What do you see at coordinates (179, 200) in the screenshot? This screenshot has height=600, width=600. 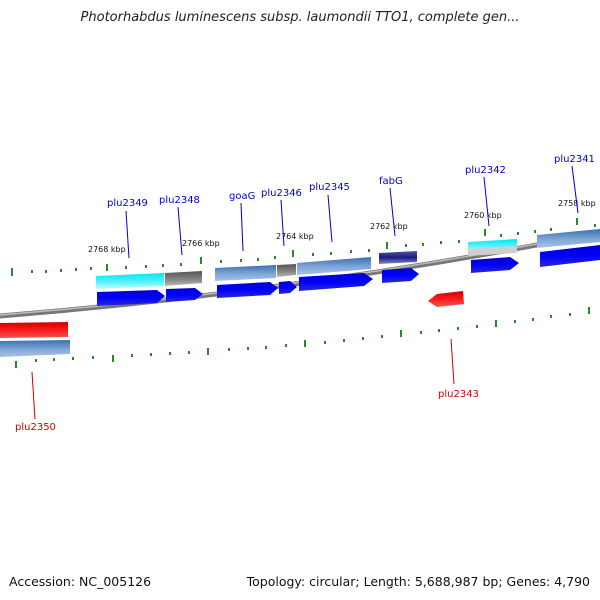 I see `gene-label-plu2348: plu2348` at bounding box center [179, 200].